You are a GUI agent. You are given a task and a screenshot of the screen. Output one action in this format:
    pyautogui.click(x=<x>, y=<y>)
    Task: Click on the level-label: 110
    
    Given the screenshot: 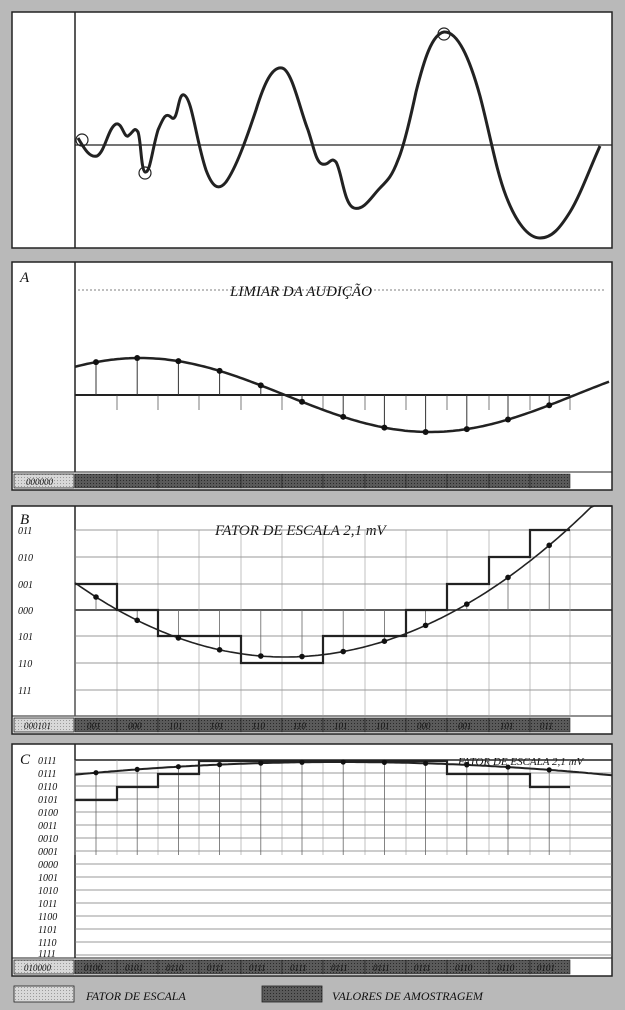 What is the action you would take?
    pyautogui.click(x=25, y=664)
    